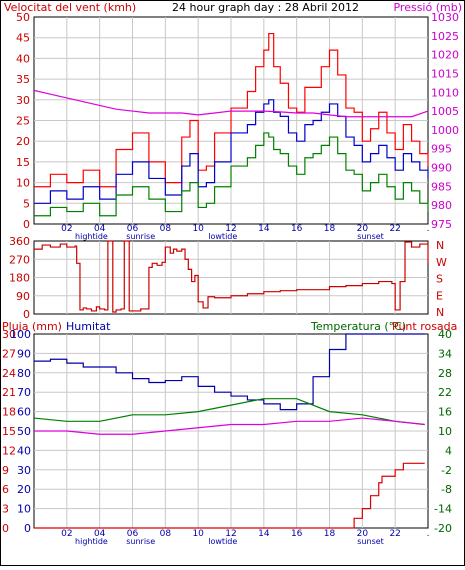 Image resolution: width=465 pixels, height=570 pixels. I want to click on temperature-y-tick: 34, so click(445, 353).